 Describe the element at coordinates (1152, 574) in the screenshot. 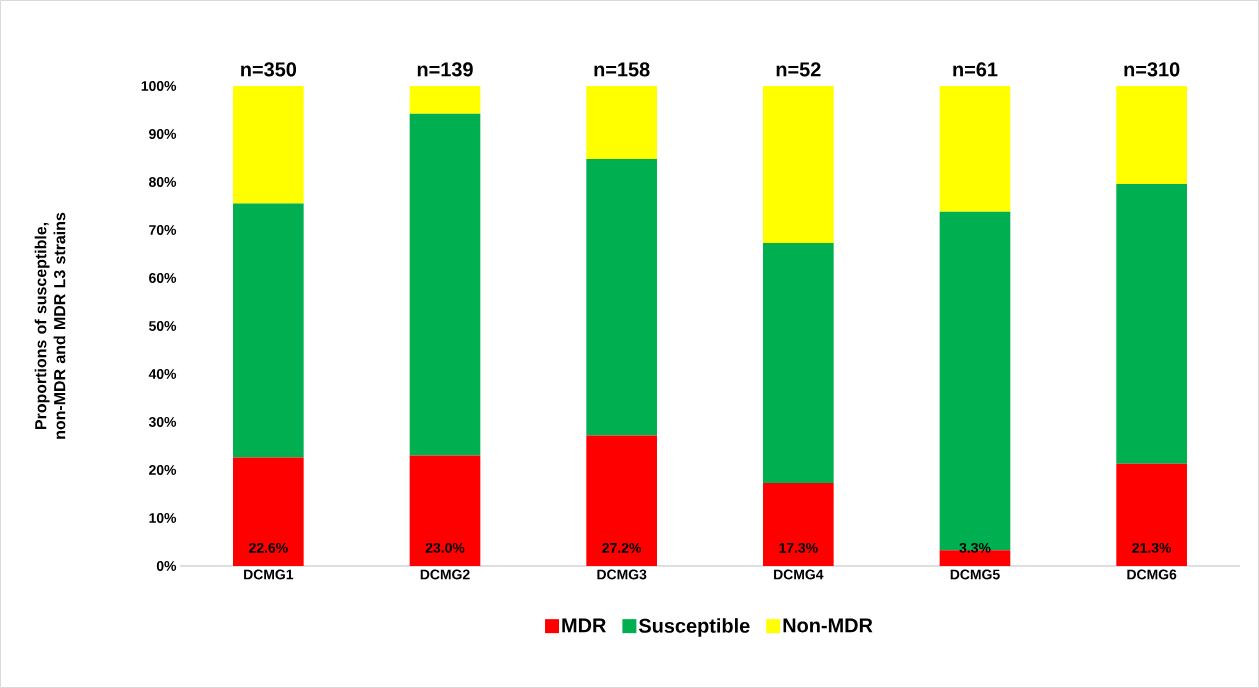

I see `x-tick-label: DCMG6` at that location.